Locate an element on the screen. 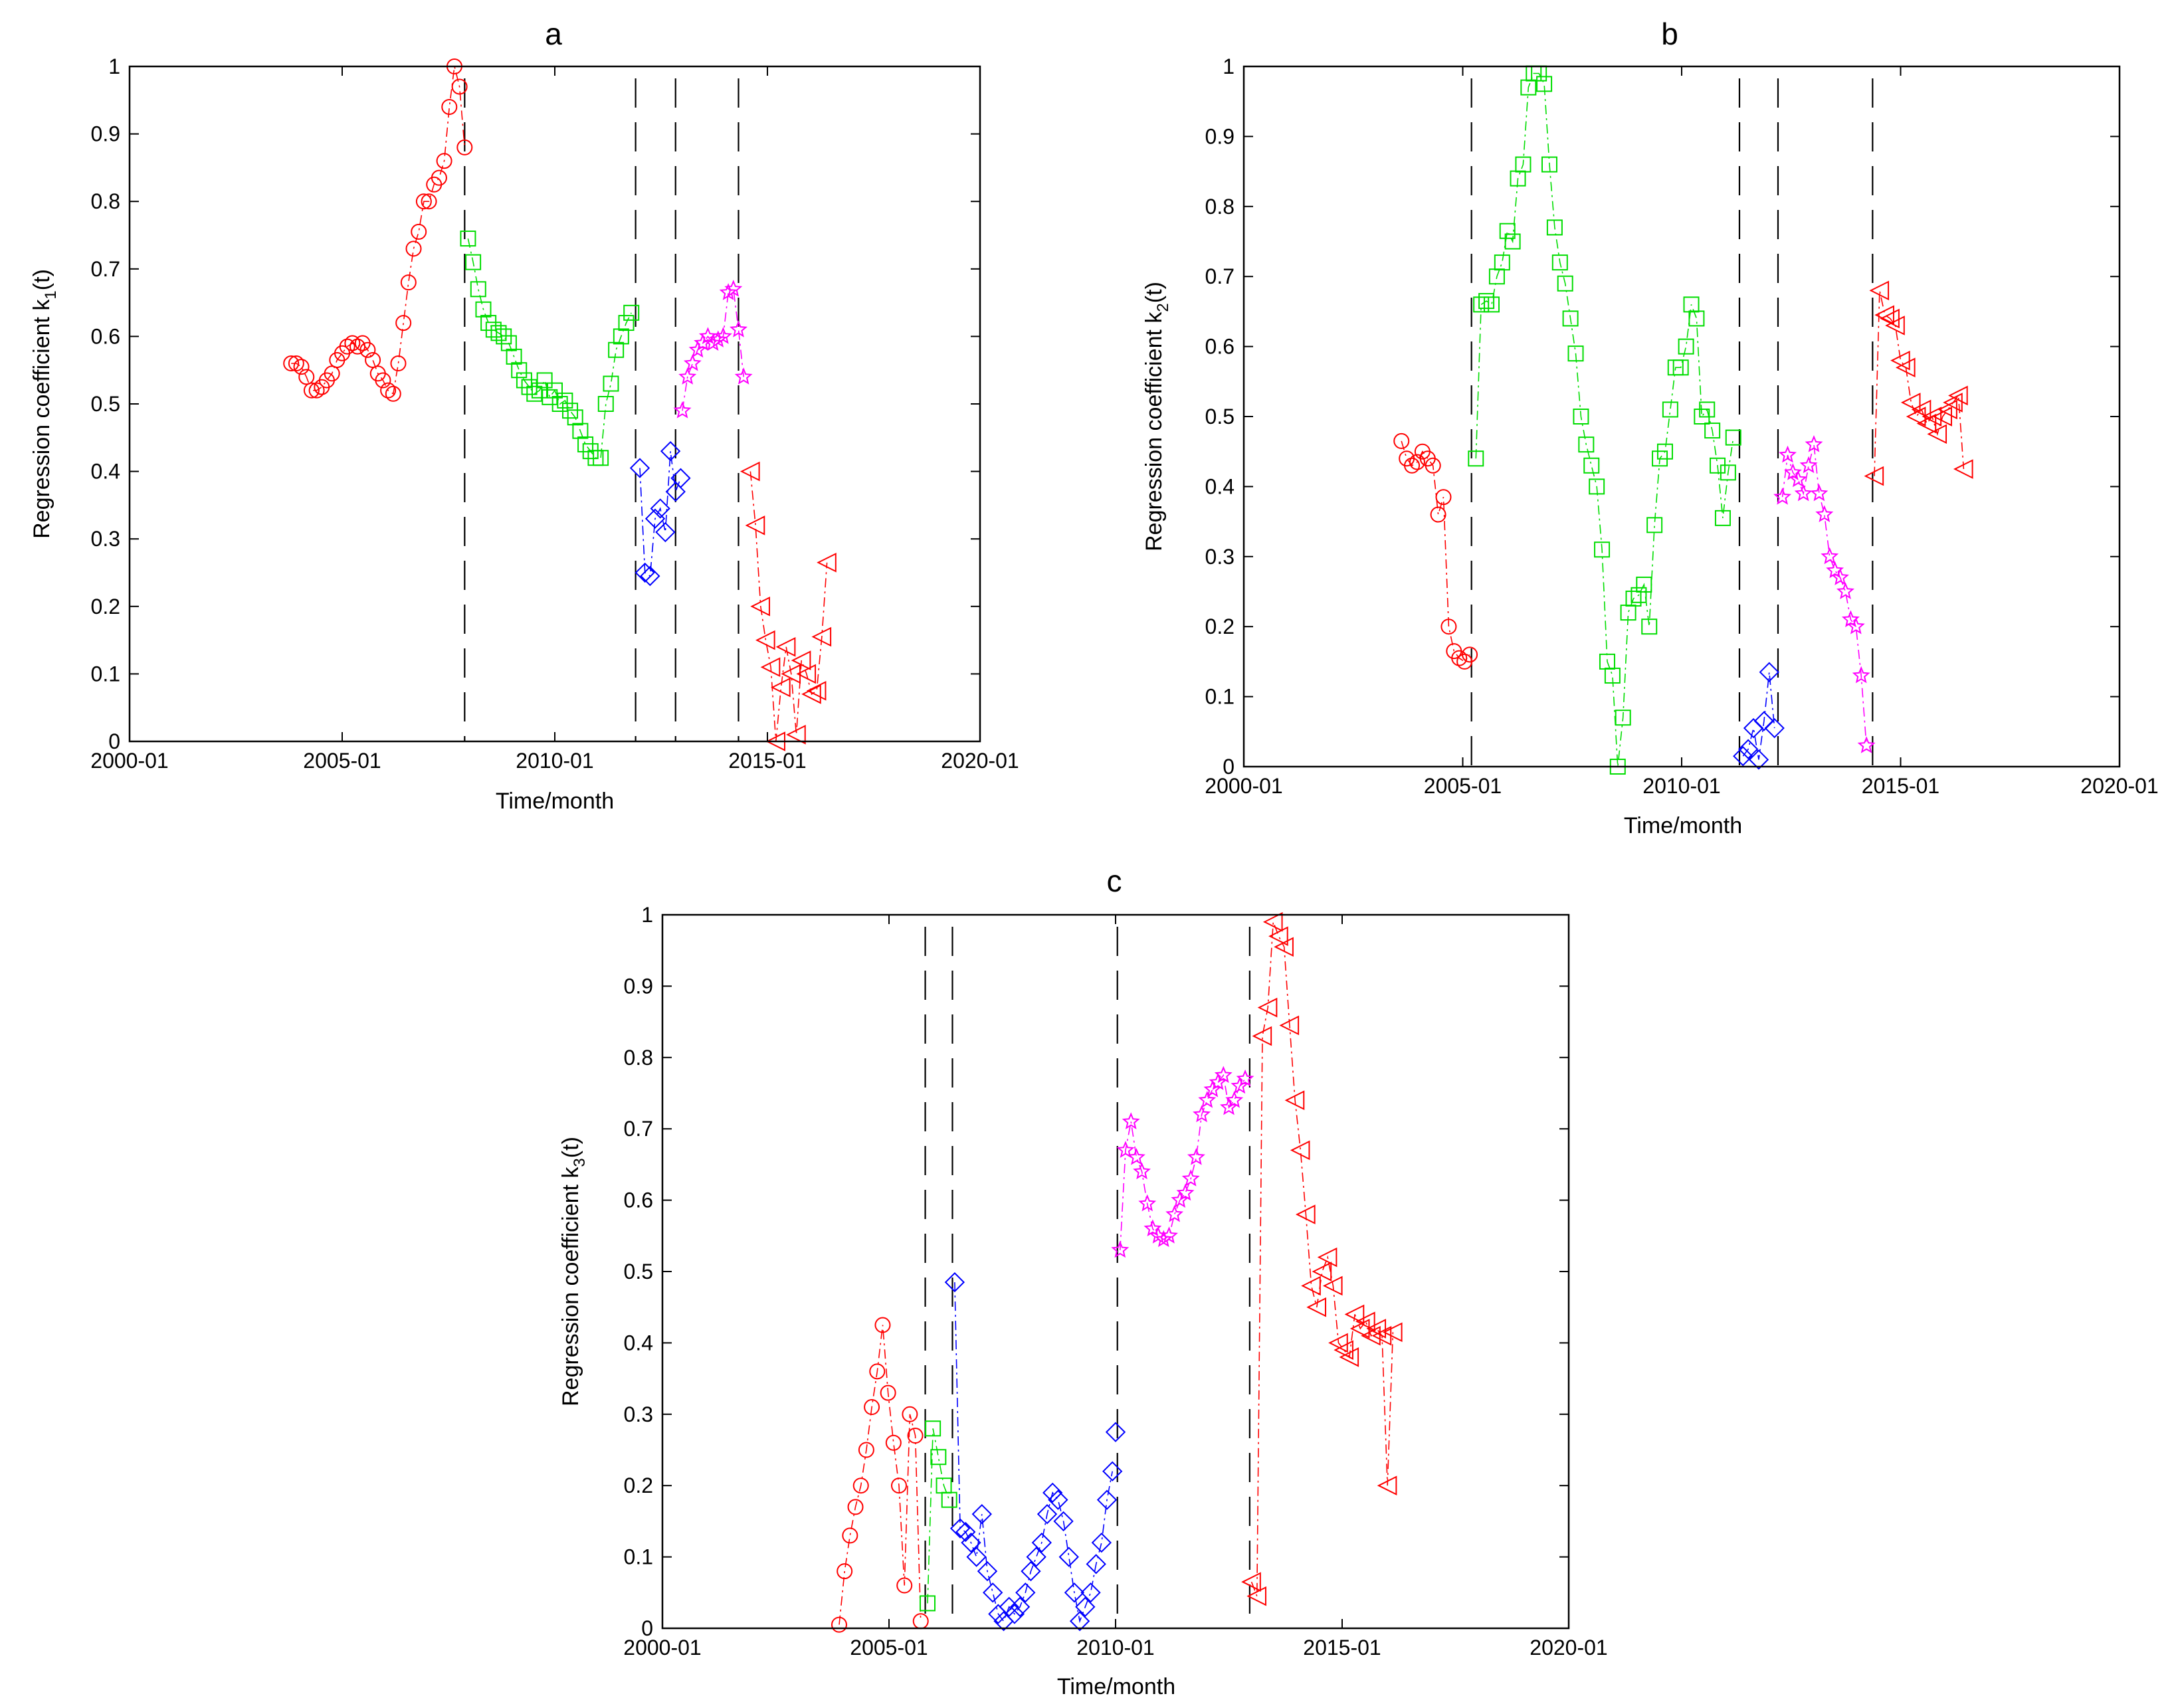 Image resolution: width=2178 pixels, height=1708 pixels. y-tick-label: 0.6 is located at coordinates (1220, 347).